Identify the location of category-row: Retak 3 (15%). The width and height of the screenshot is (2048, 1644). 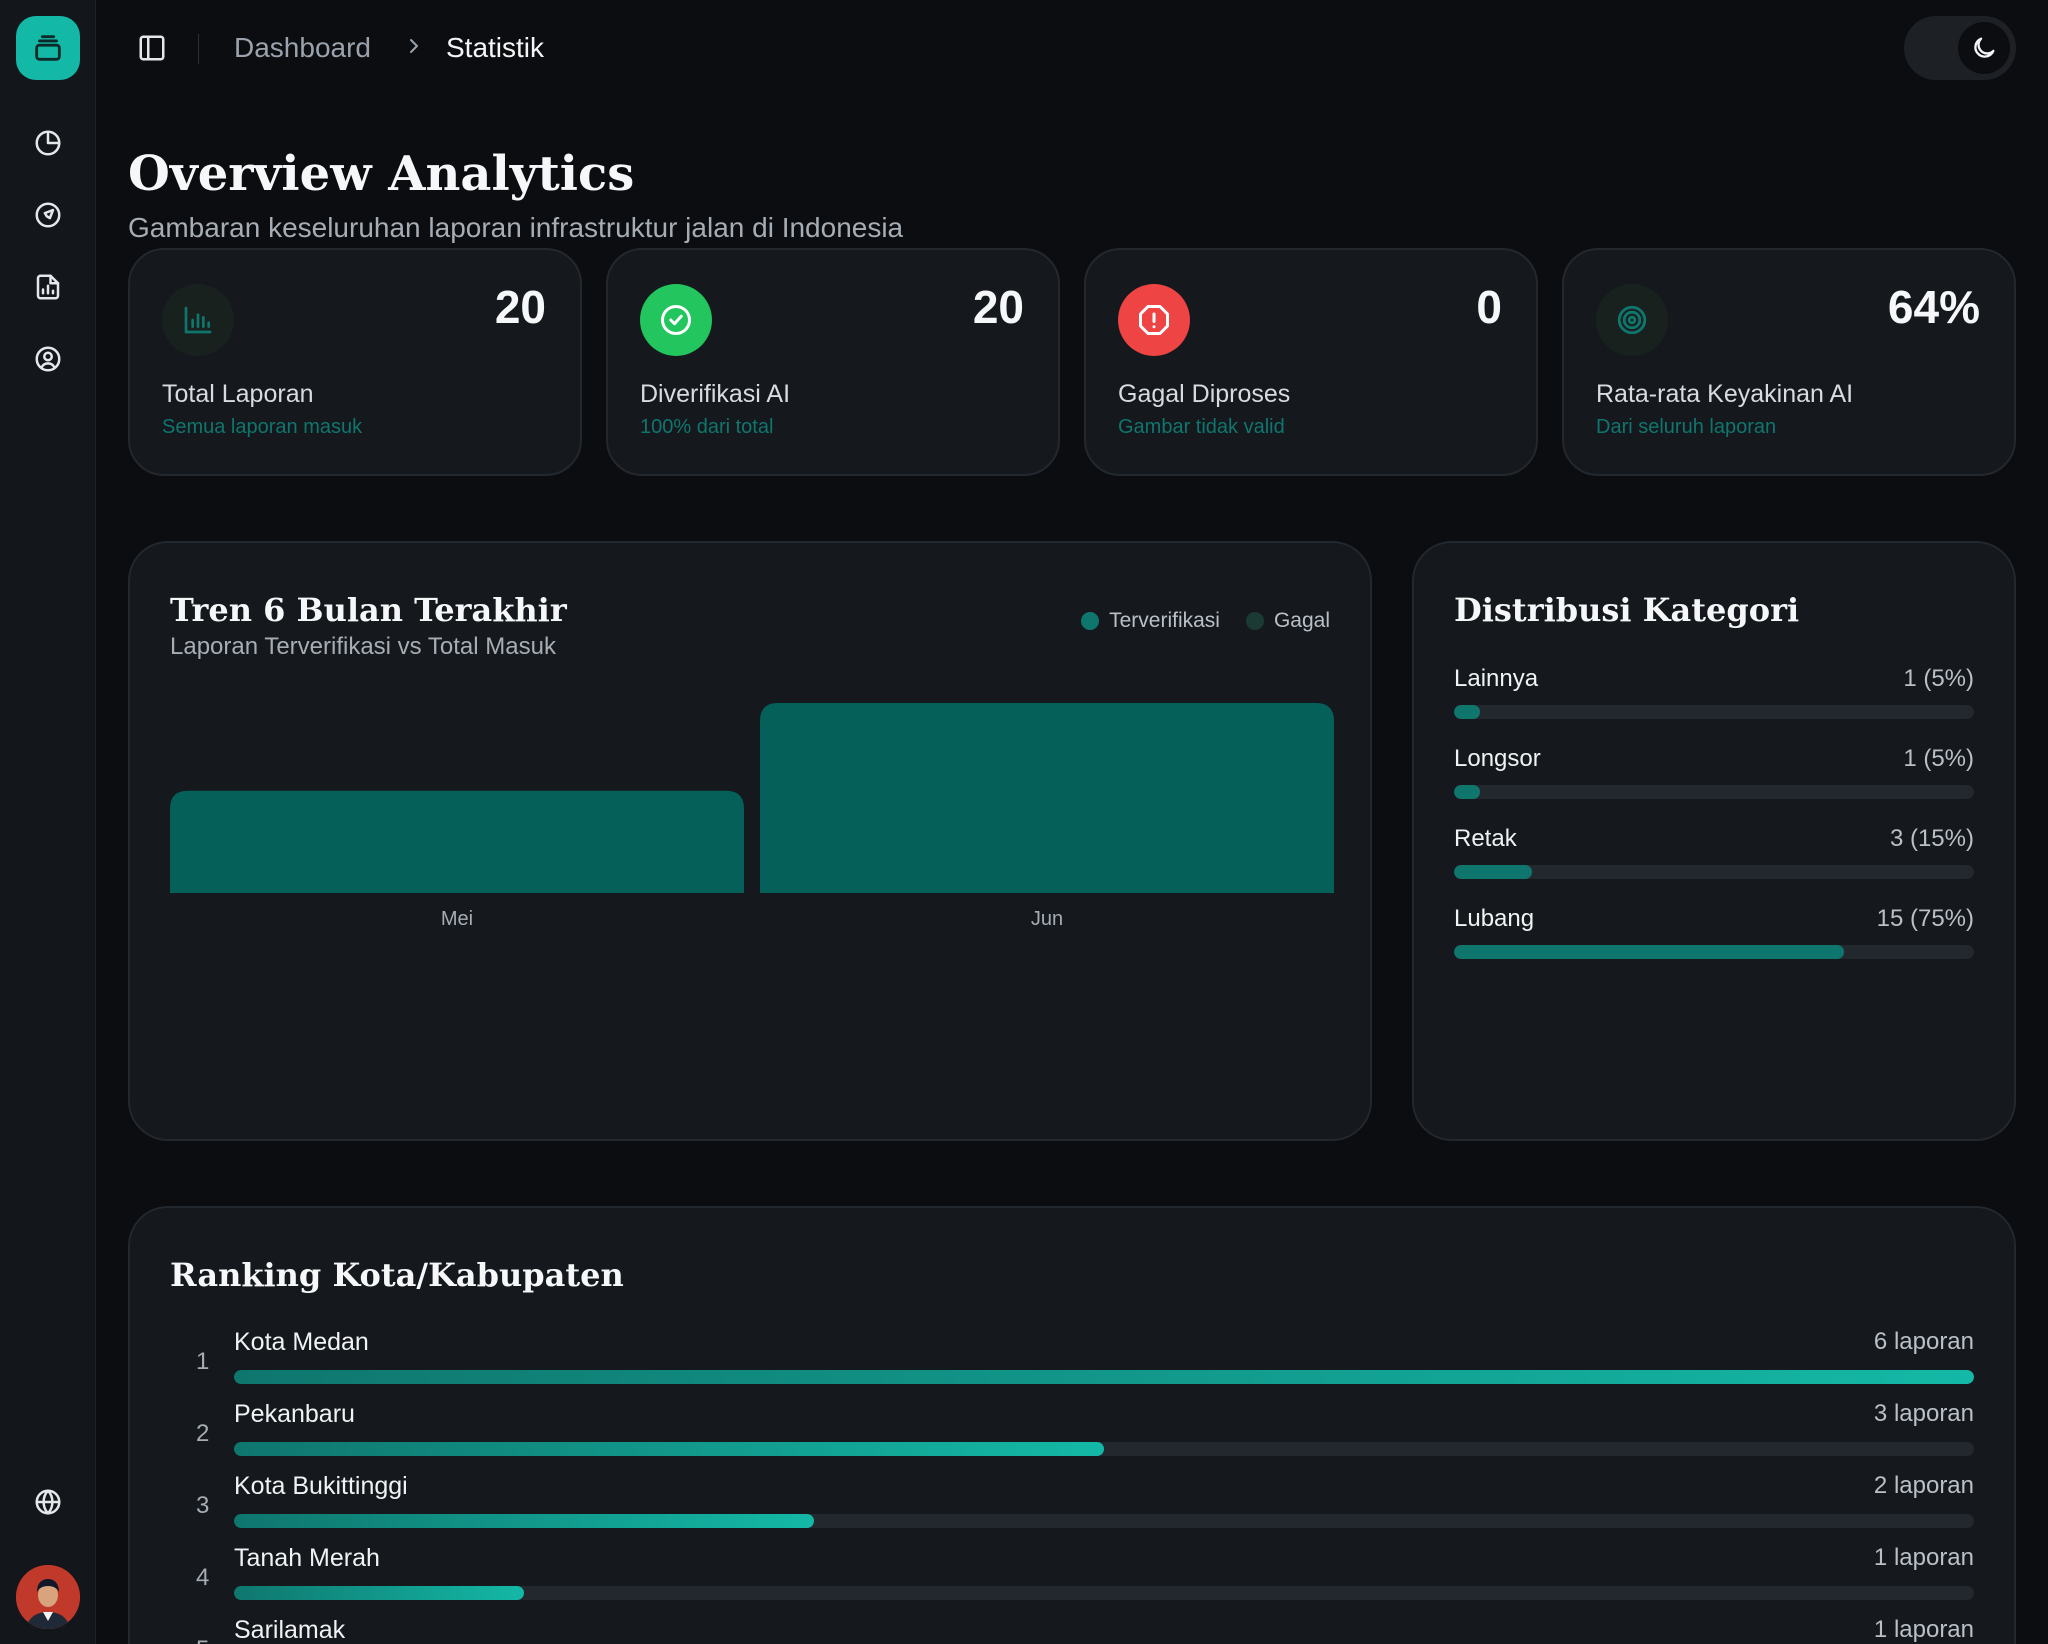
(1714, 860).